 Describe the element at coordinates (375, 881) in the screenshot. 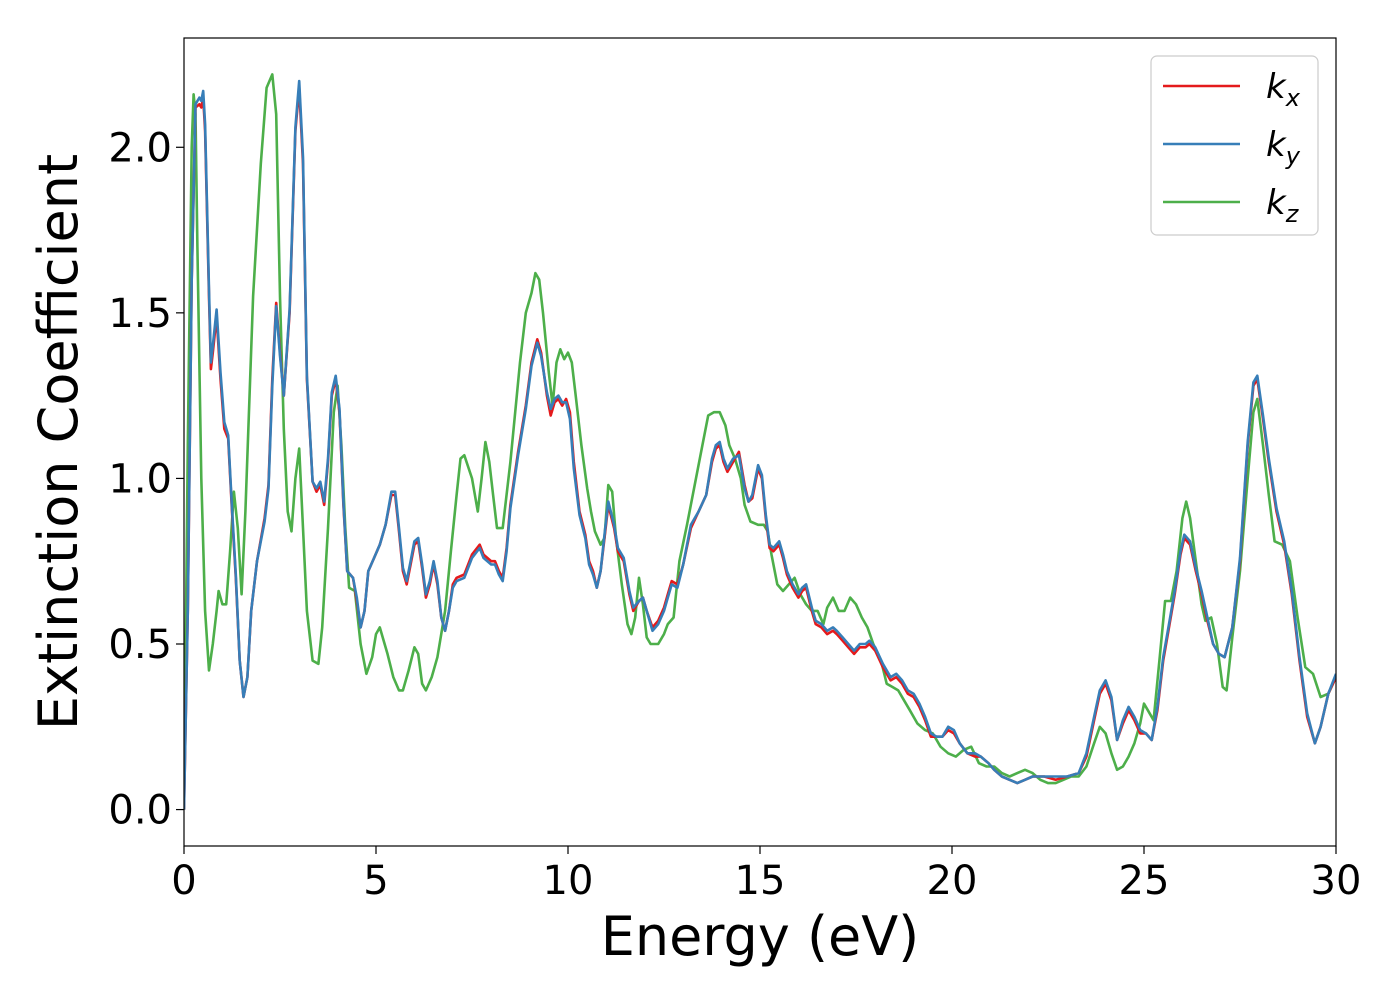

I see `x-tick-label: 5` at that location.